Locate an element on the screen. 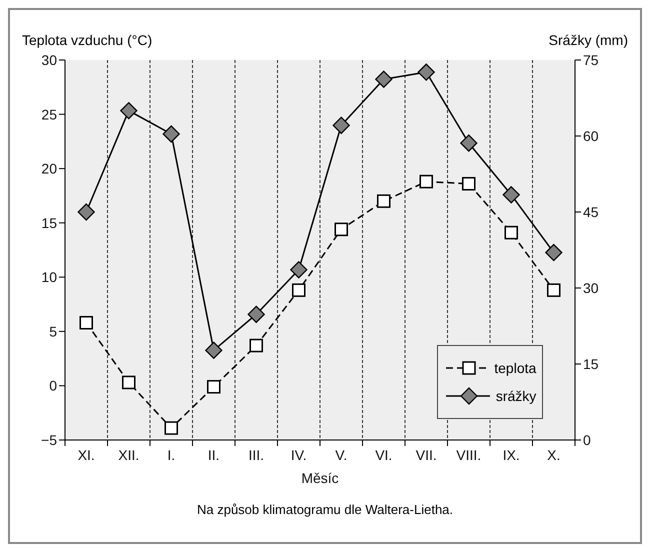 This screenshot has width=648, height=550. y2-axis-title: Srážky (mm) is located at coordinates (588, 40).